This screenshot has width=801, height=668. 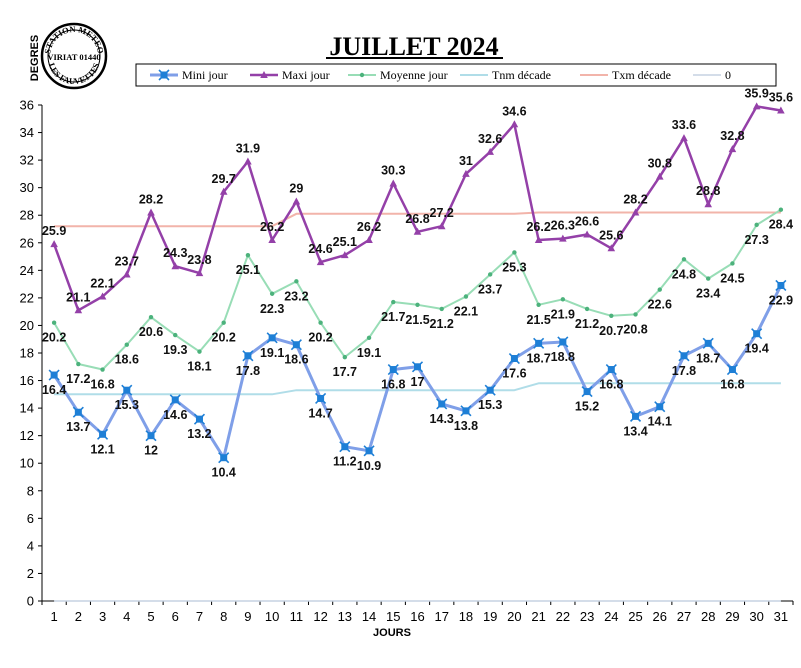 What do you see at coordinates (466, 616) in the screenshot?
I see `x-tick-label: 18` at bounding box center [466, 616].